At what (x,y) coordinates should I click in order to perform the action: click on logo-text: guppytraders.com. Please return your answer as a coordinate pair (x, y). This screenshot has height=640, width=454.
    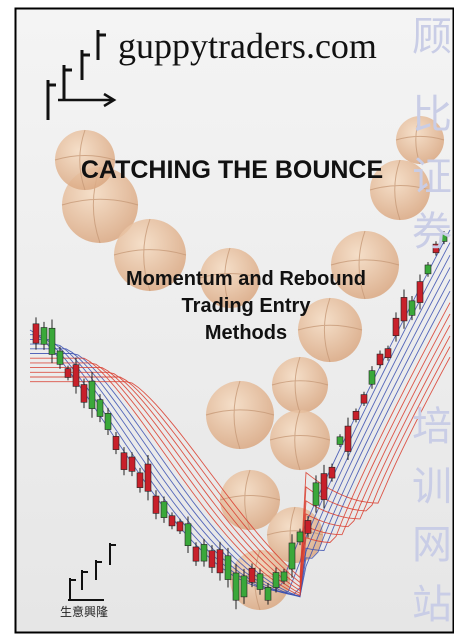
    Looking at the image, I should click on (247, 46).